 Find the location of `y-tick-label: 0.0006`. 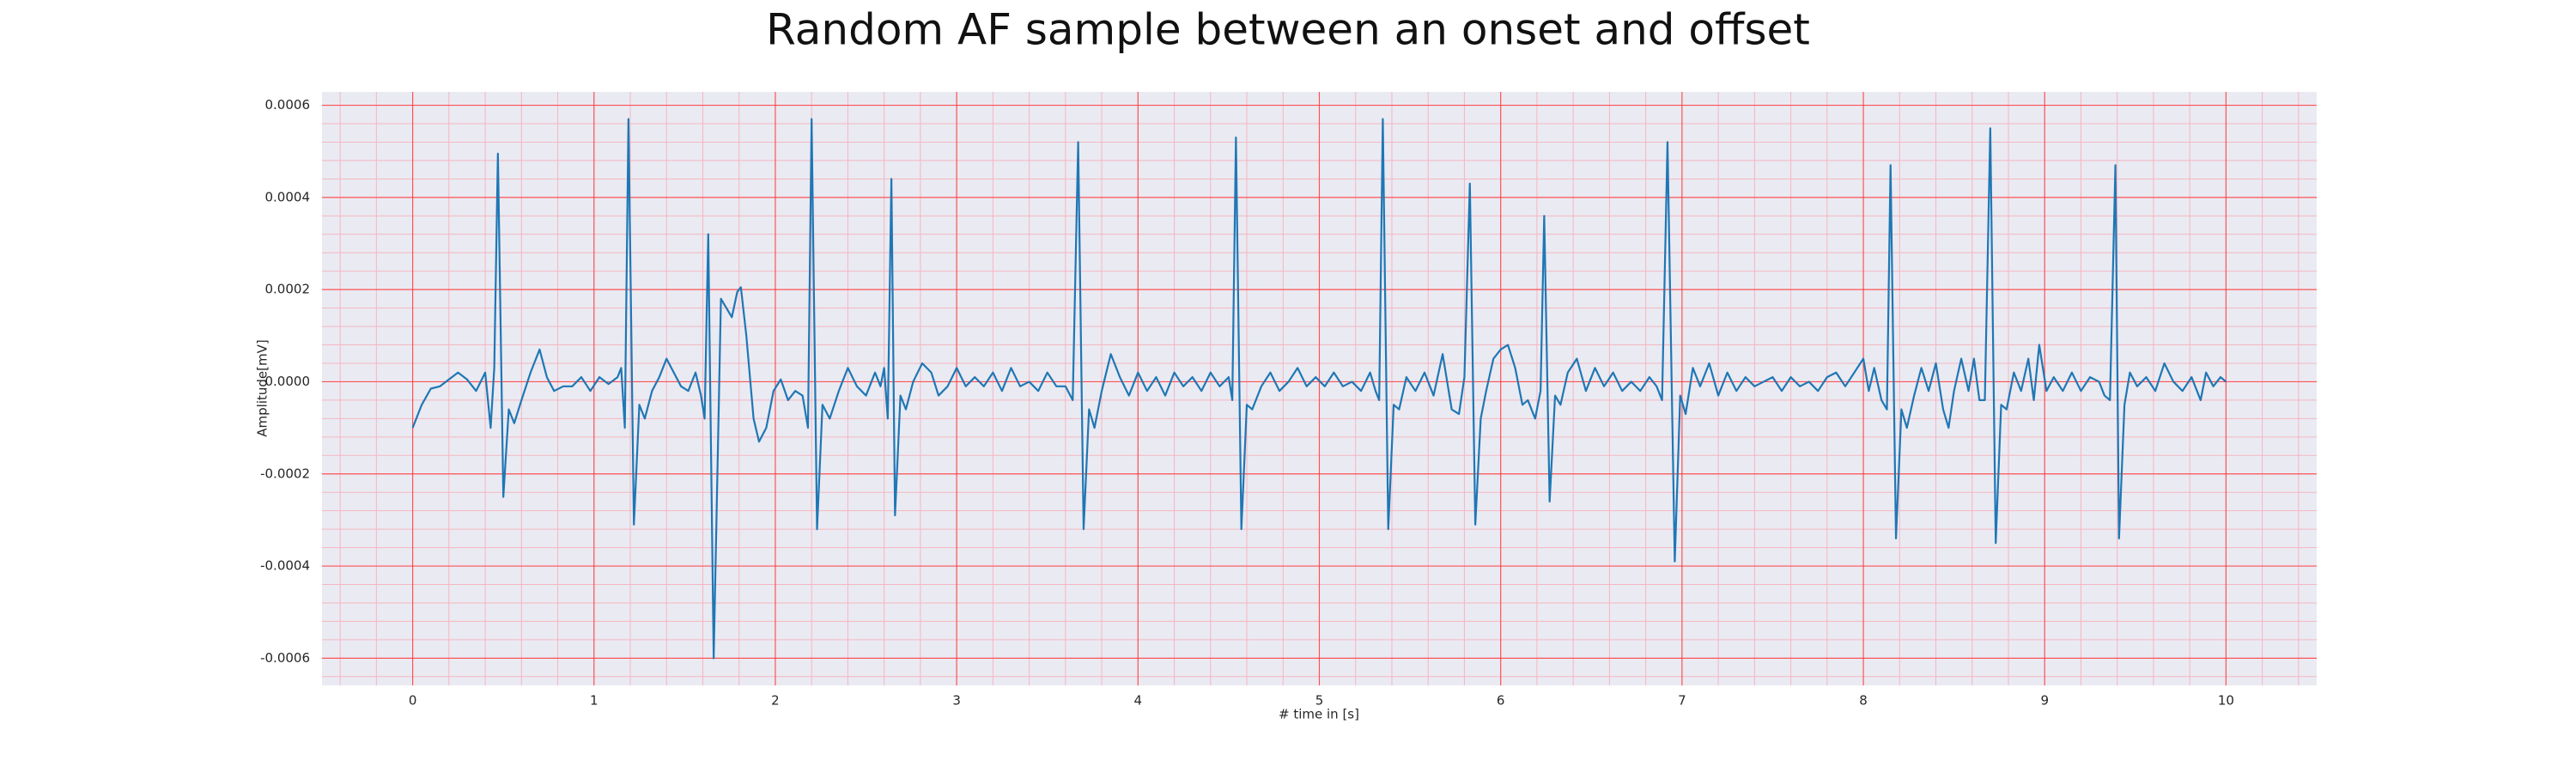

y-tick-label: 0.0006 is located at coordinates (288, 105).